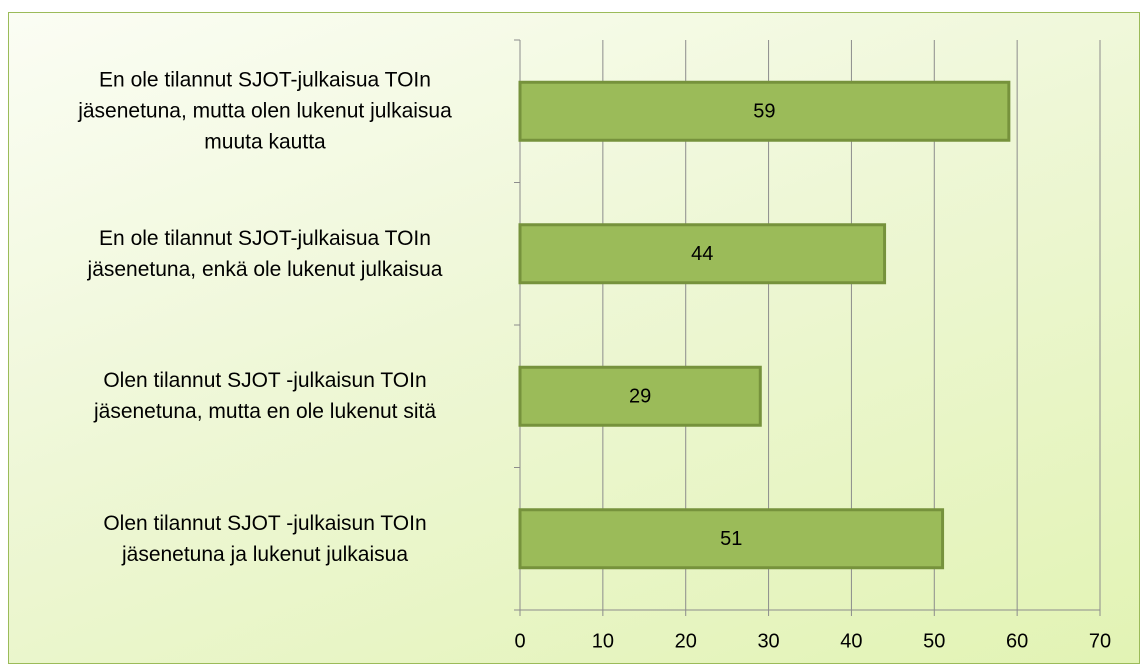 This screenshot has width=1144, height=668. What do you see at coordinates (603, 641) in the screenshot?
I see `x-tick-label: 10` at bounding box center [603, 641].